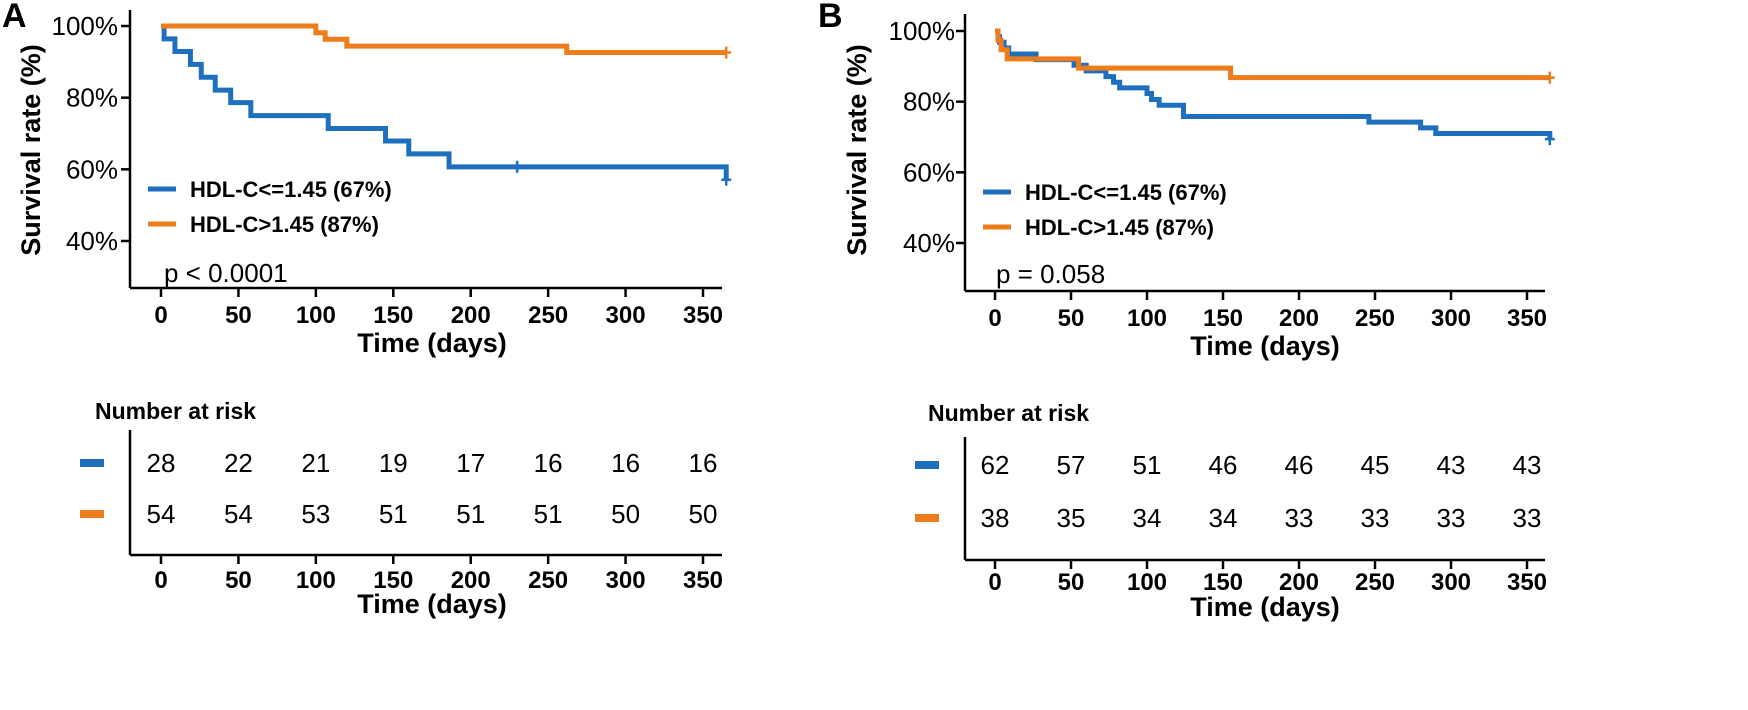  What do you see at coordinates (995, 518) in the screenshot?
I see `risk-count: 38` at bounding box center [995, 518].